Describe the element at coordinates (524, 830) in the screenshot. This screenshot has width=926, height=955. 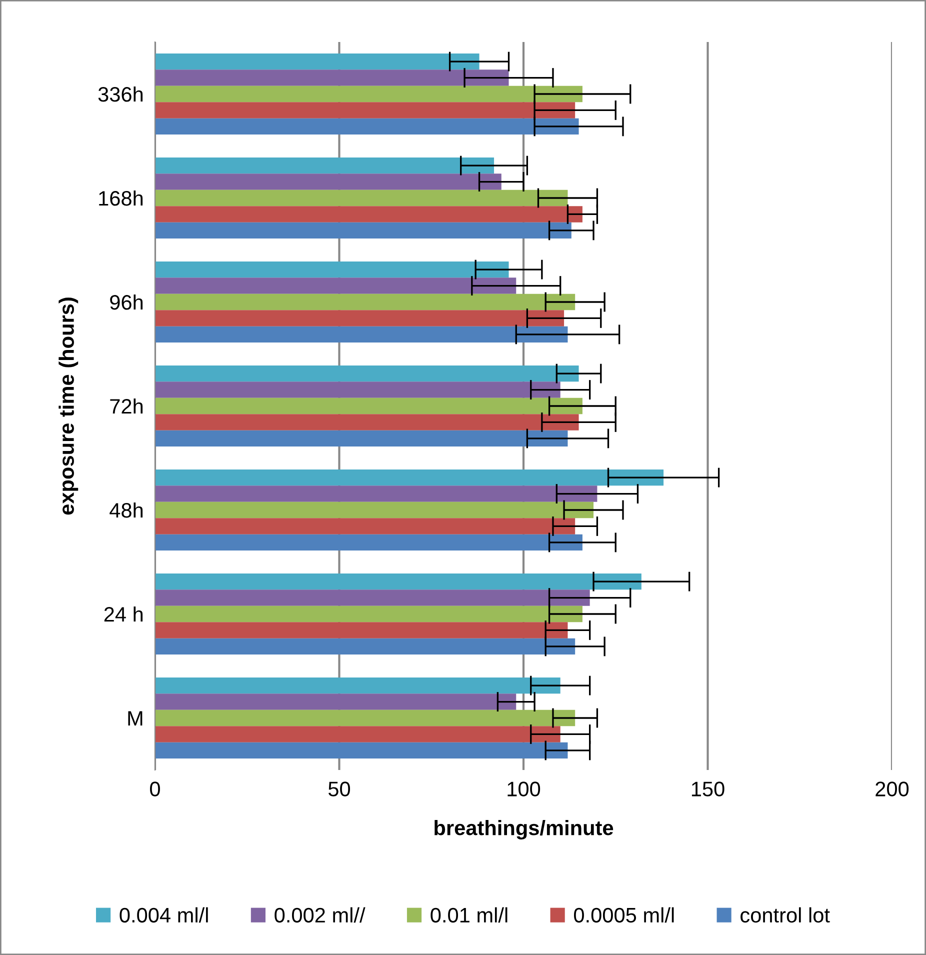
I see `x-axis-title: breathings/minute` at that location.